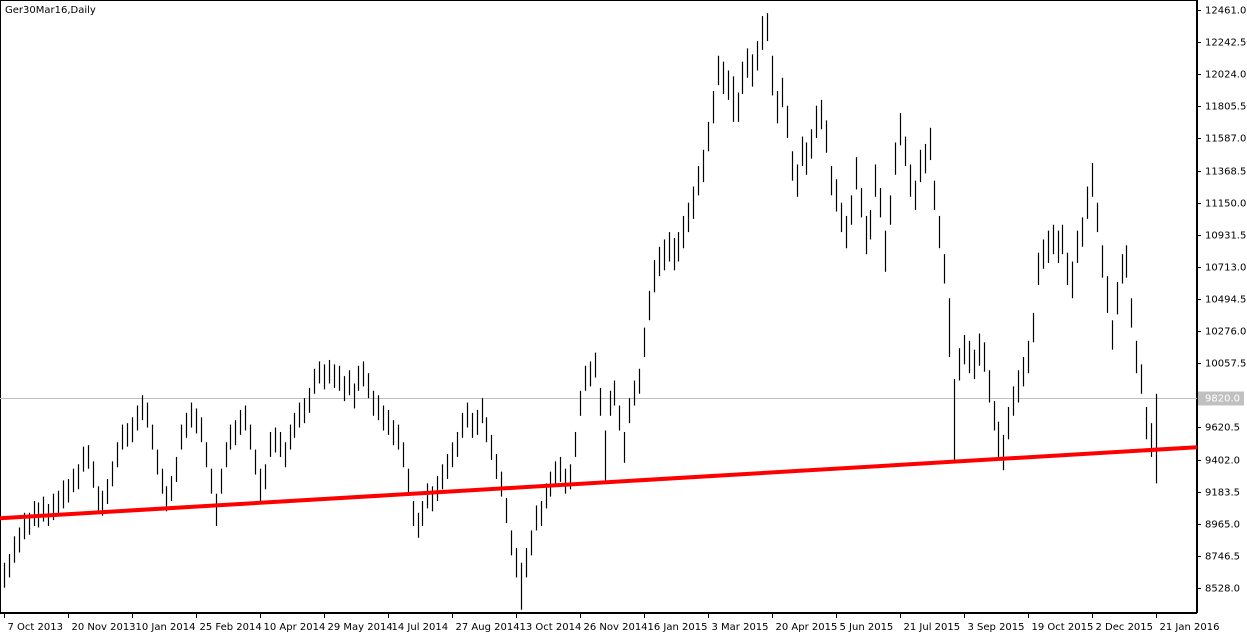  What do you see at coordinates (1222, 461) in the screenshot?
I see `y-tick-label: 9402.0` at bounding box center [1222, 461].